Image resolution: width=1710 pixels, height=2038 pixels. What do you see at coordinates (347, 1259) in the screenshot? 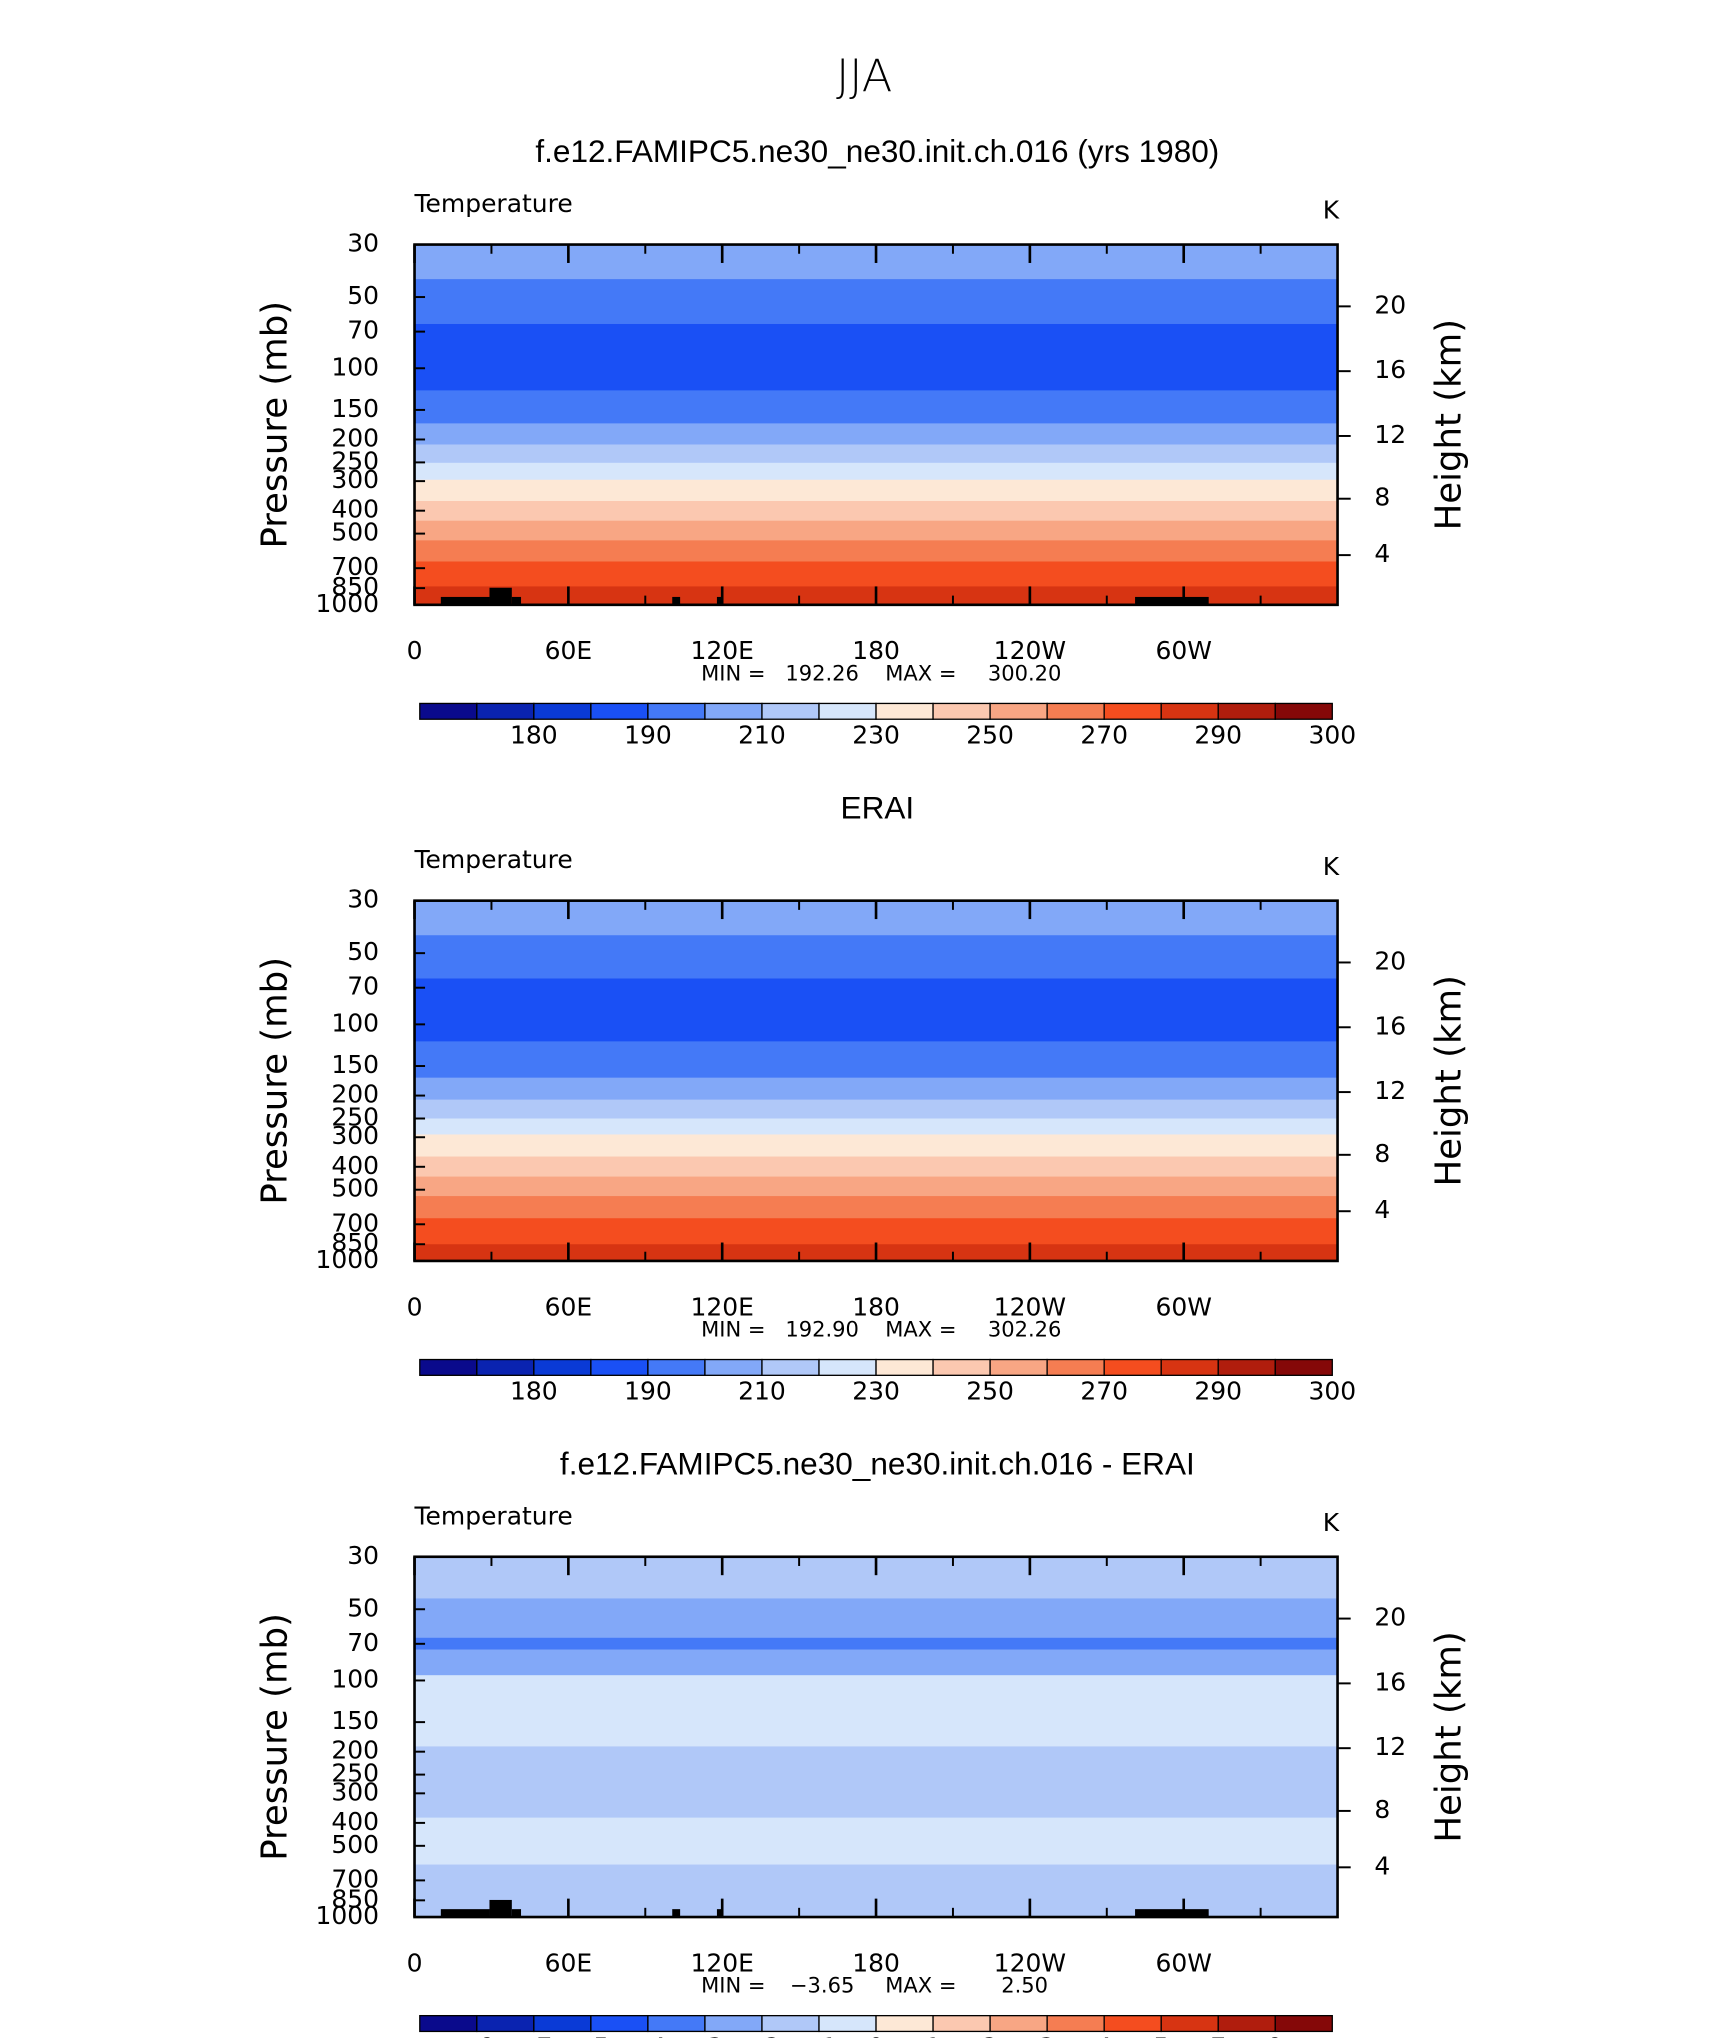
I see `y-tick-label: 1000` at bounding box center [347, 1259].